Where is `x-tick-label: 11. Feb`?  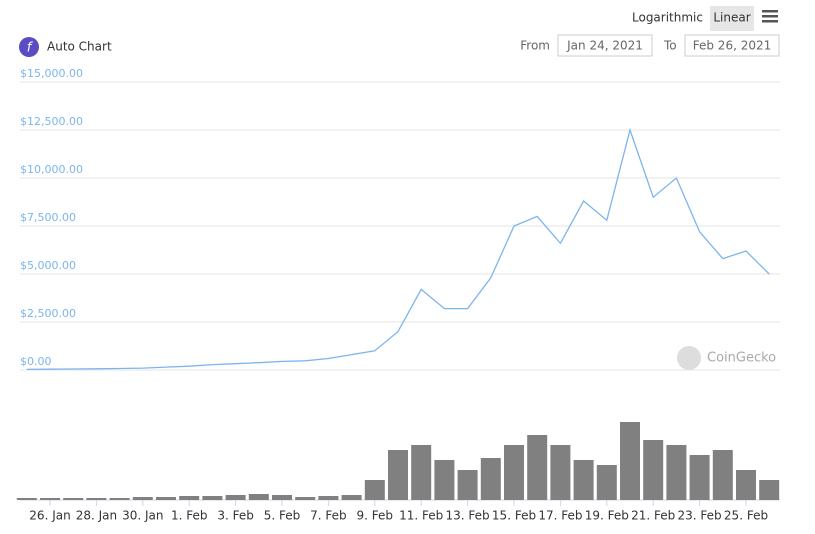 x-tick-label: 11. Feb is located at coordinates (421, 516).